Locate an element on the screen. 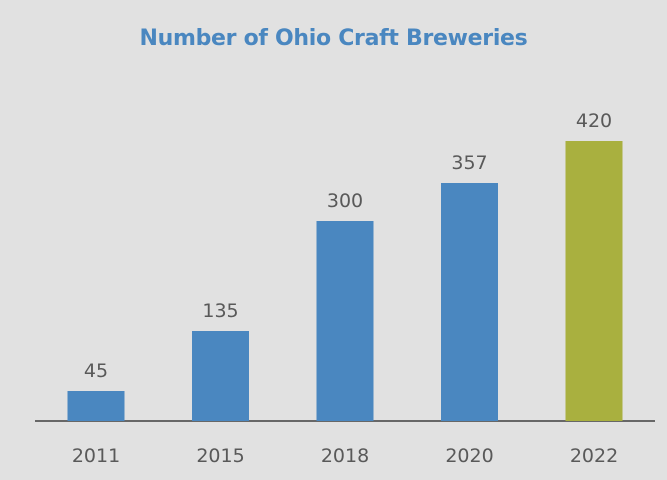 The width and height of the screenshot is (667, 480). x-tick-label-2011: 2011 is located at coordinates (96, 456).